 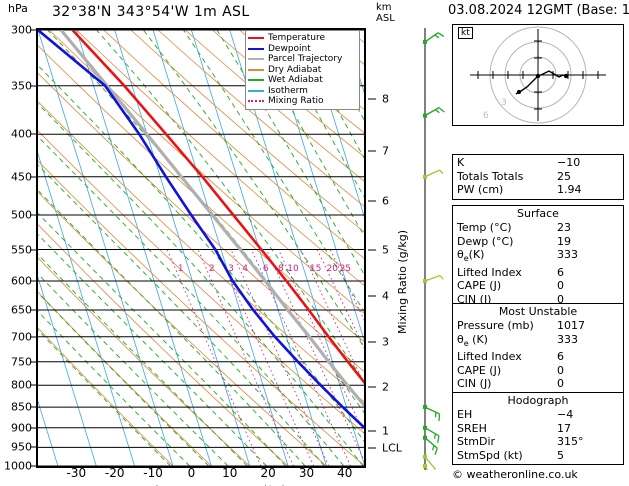 I want to click on hodograph-stat-value: 315°, so click(x=570, y=441).